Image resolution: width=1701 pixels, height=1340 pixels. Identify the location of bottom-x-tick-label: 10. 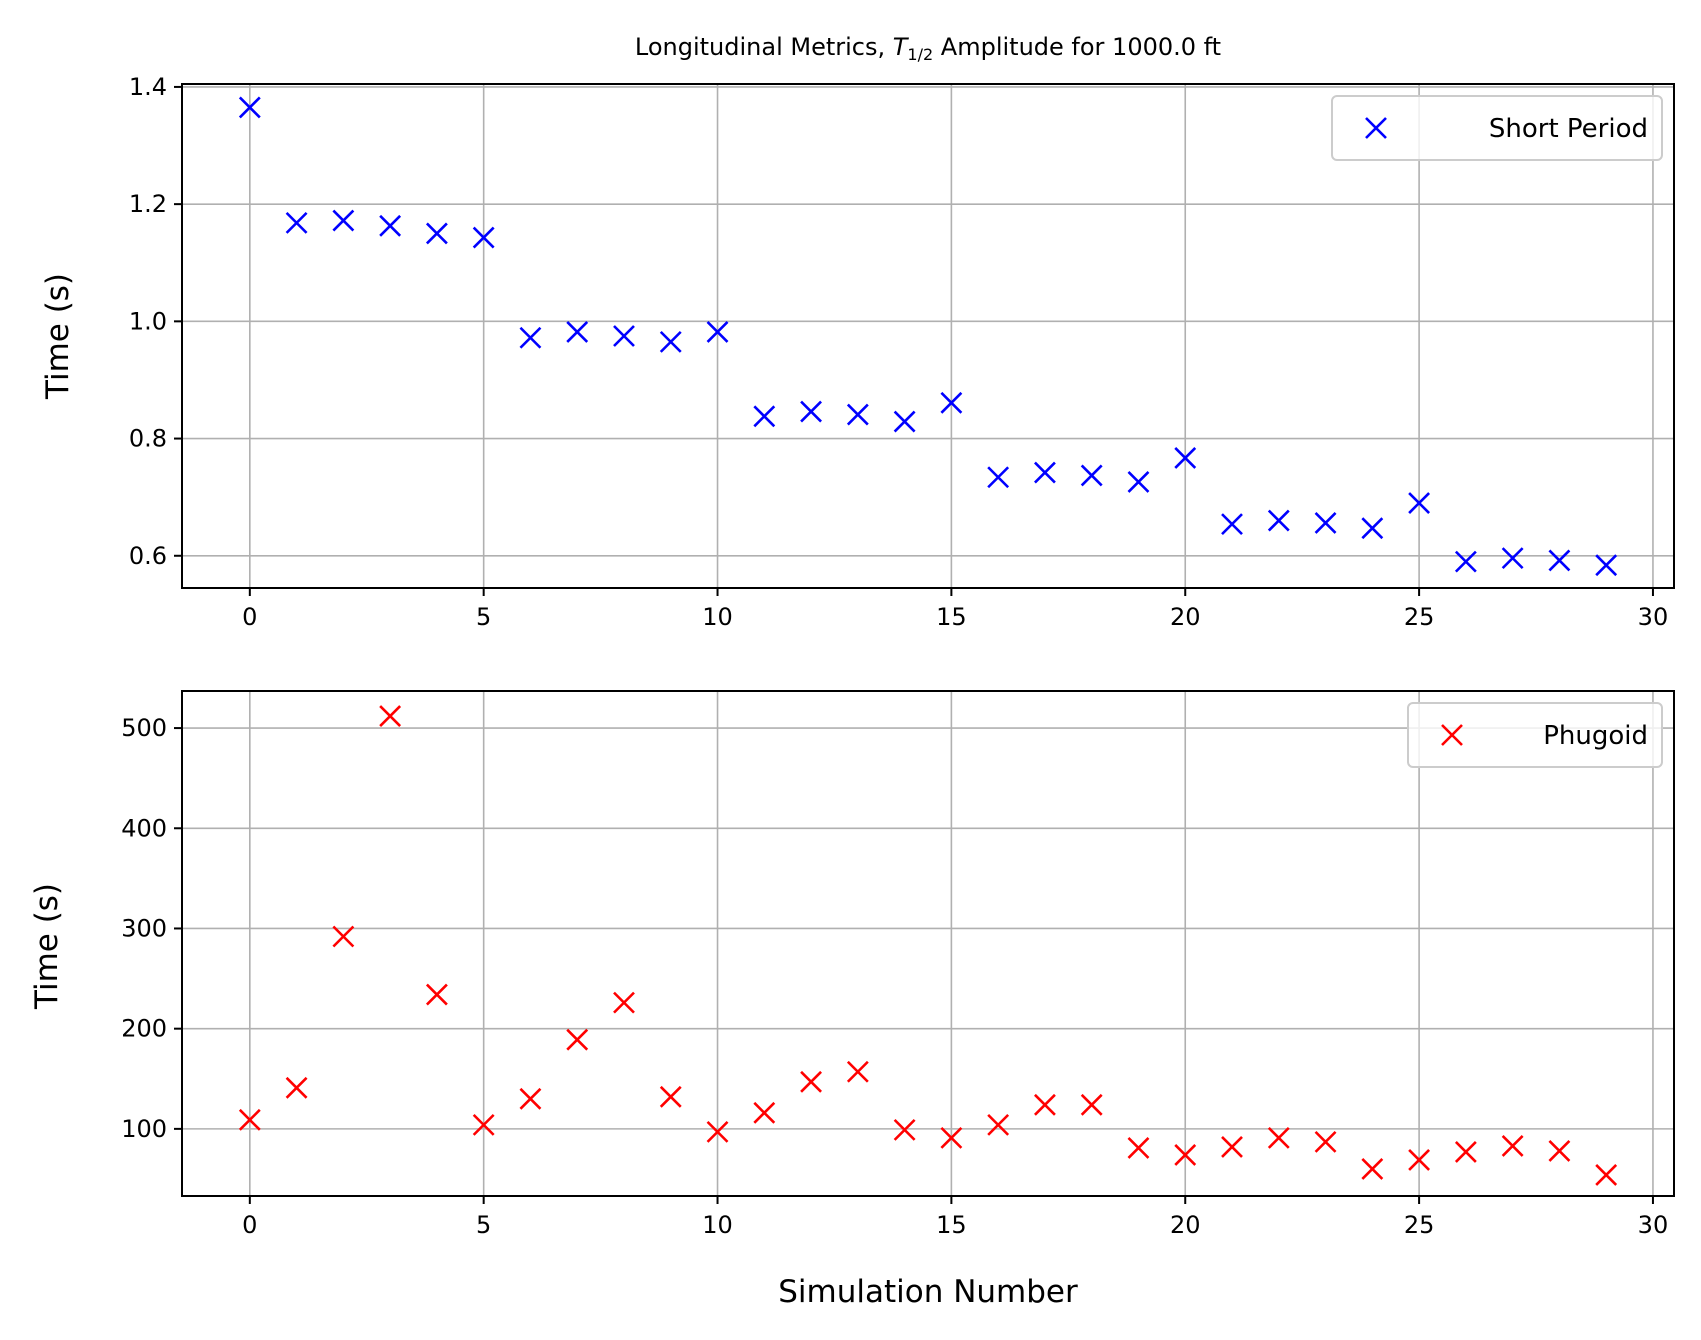
(717, 1225).